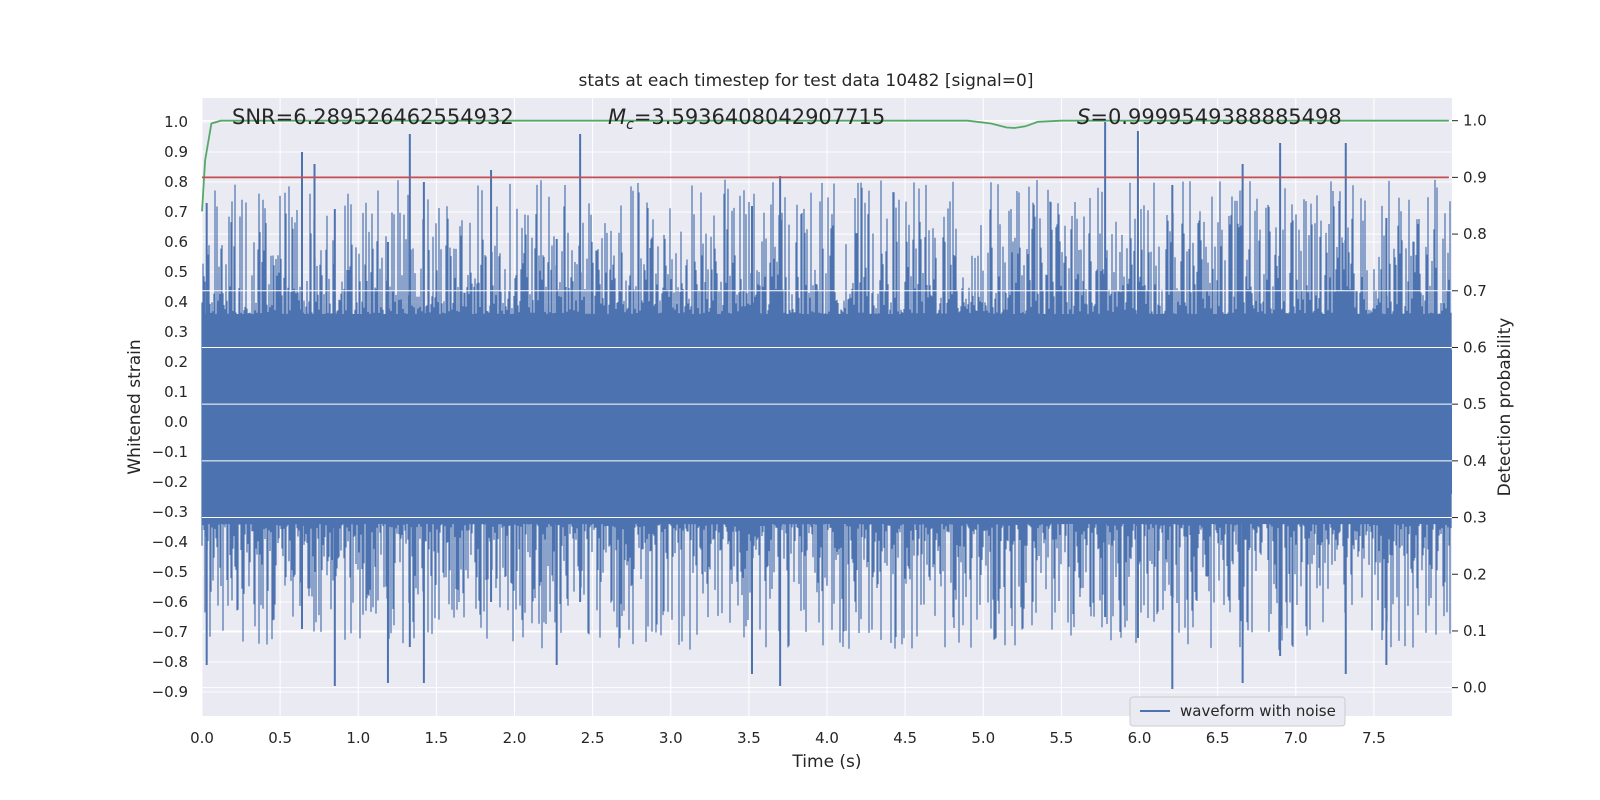  I want to click on waveform-core, so click(827, 422).